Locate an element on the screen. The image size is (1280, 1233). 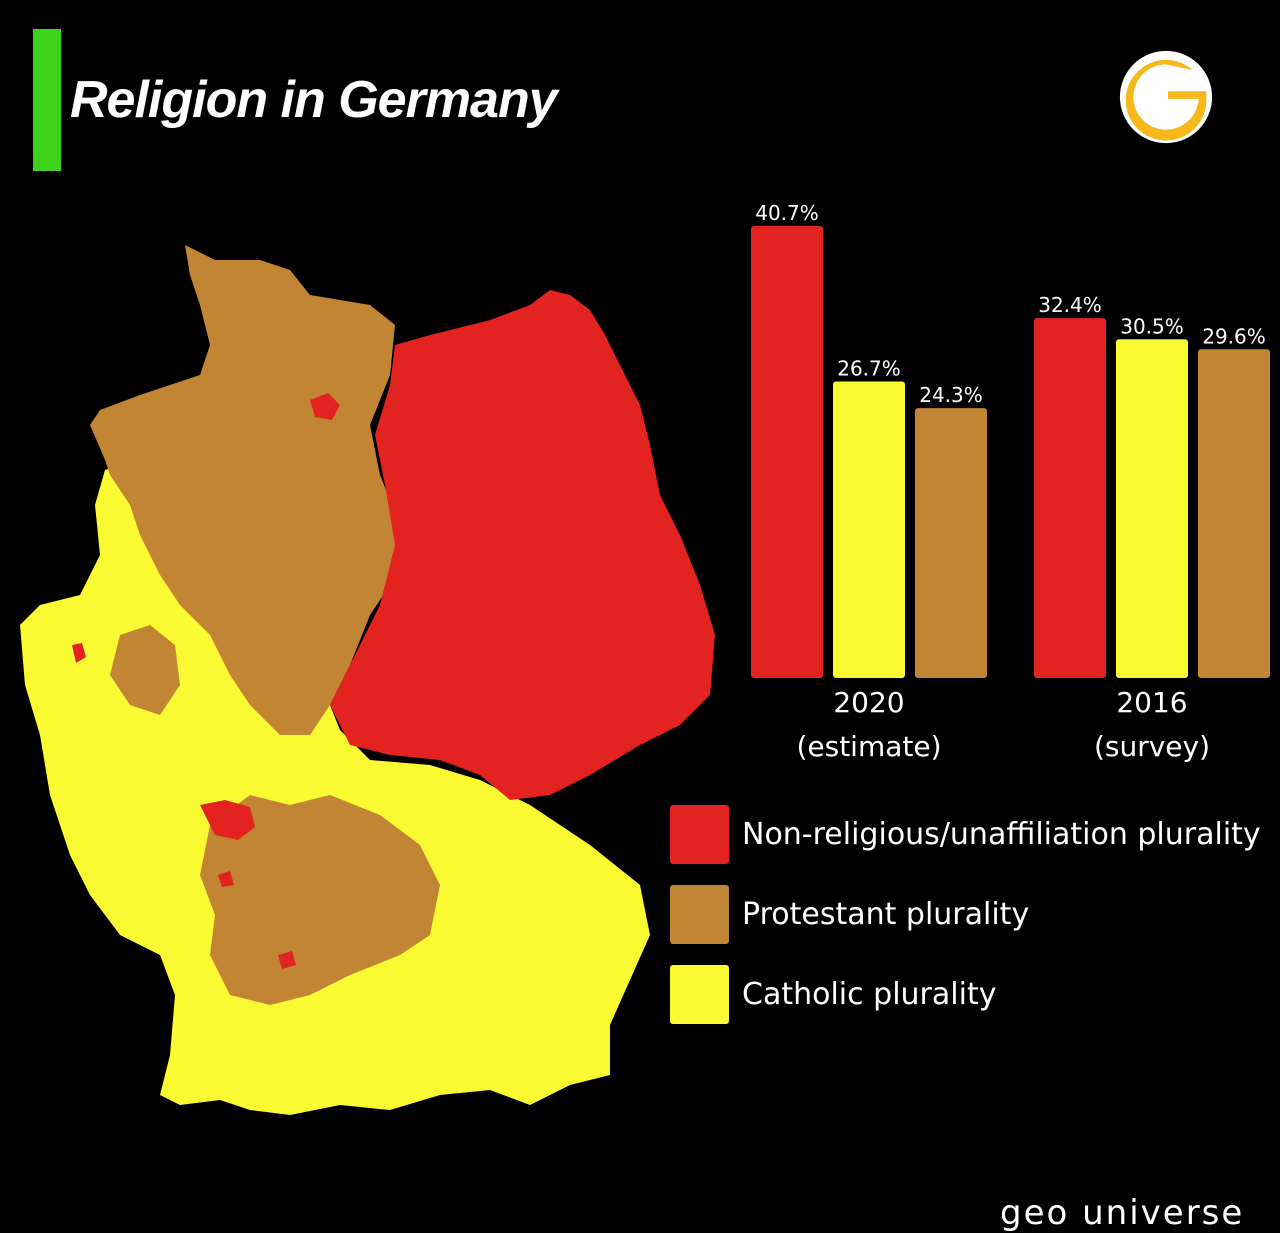
map-region-protestant-west is located at coordinates (145, 670).